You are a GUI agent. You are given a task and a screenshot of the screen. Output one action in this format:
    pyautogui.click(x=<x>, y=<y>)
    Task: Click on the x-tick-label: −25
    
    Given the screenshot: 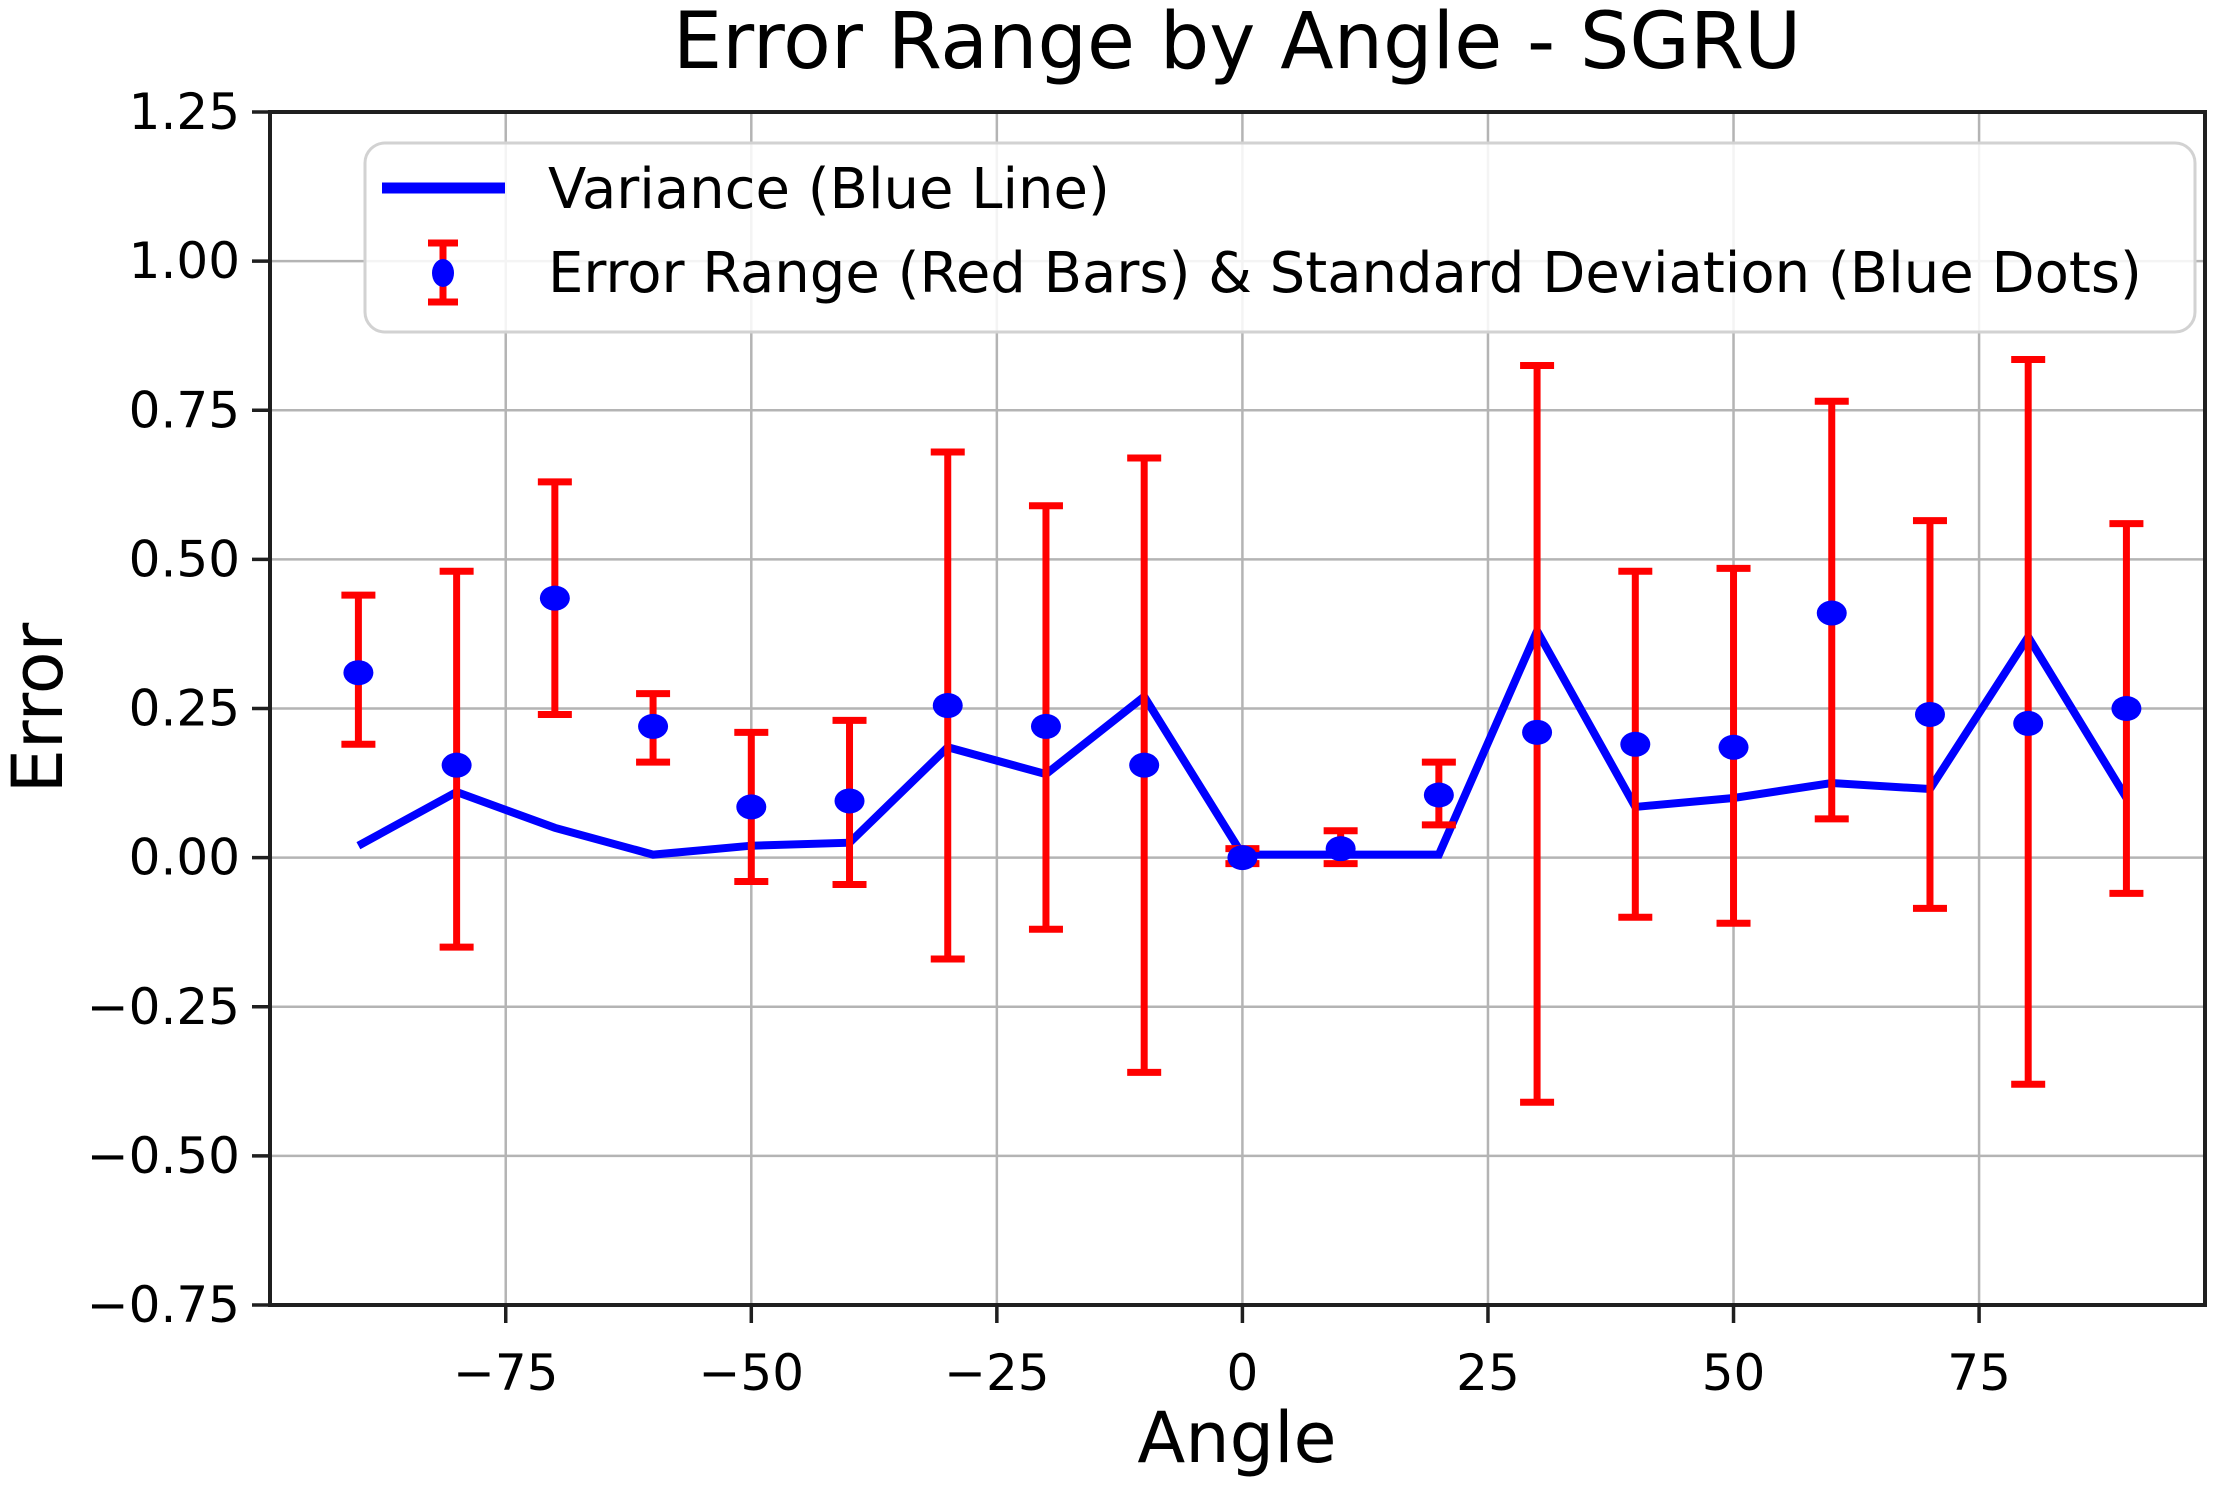 What is the action you would take?
    pyautogui.click(x=997, y=1373)
    